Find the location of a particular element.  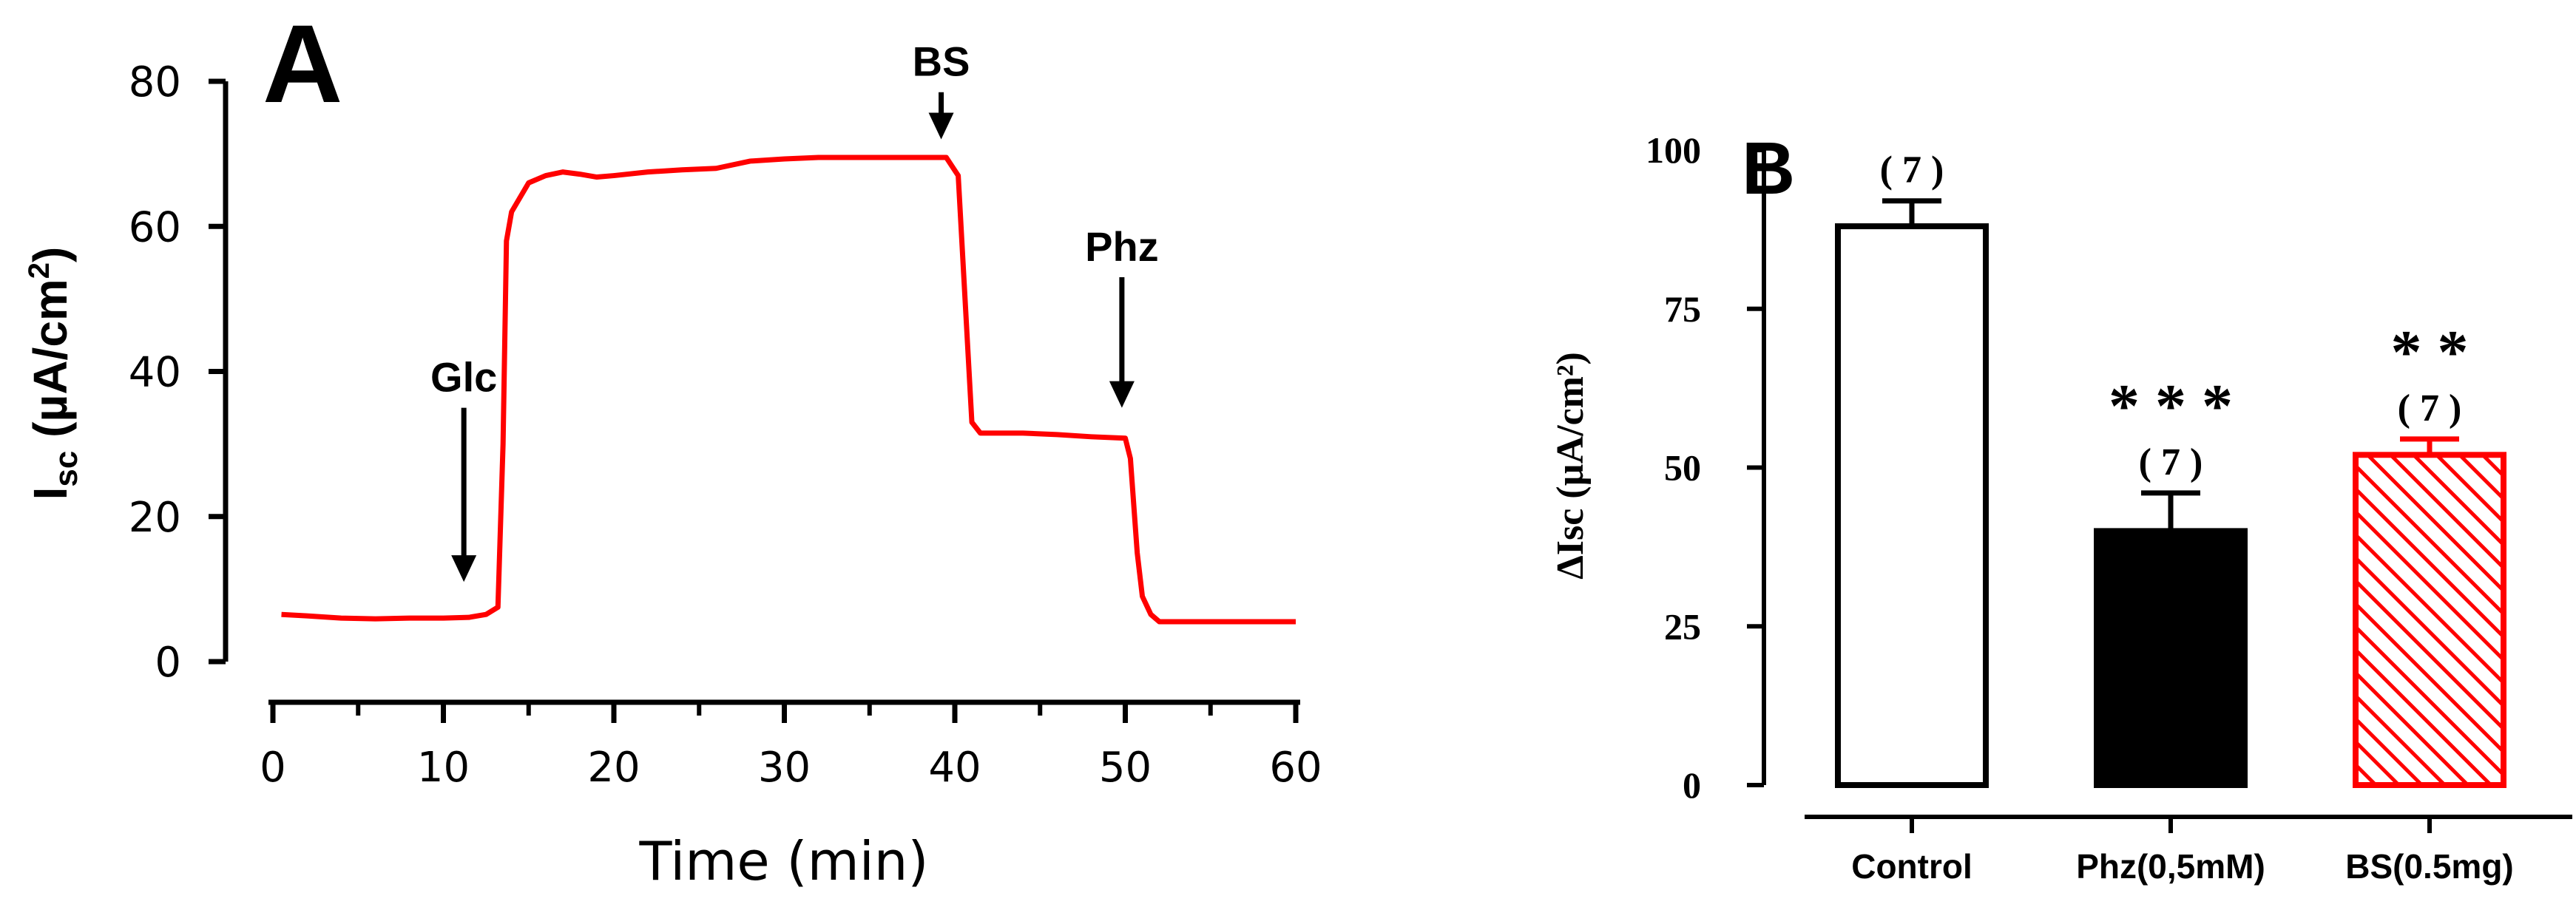

panel-b-y-tick-label: 50 is located at coordinates (1682, 468).